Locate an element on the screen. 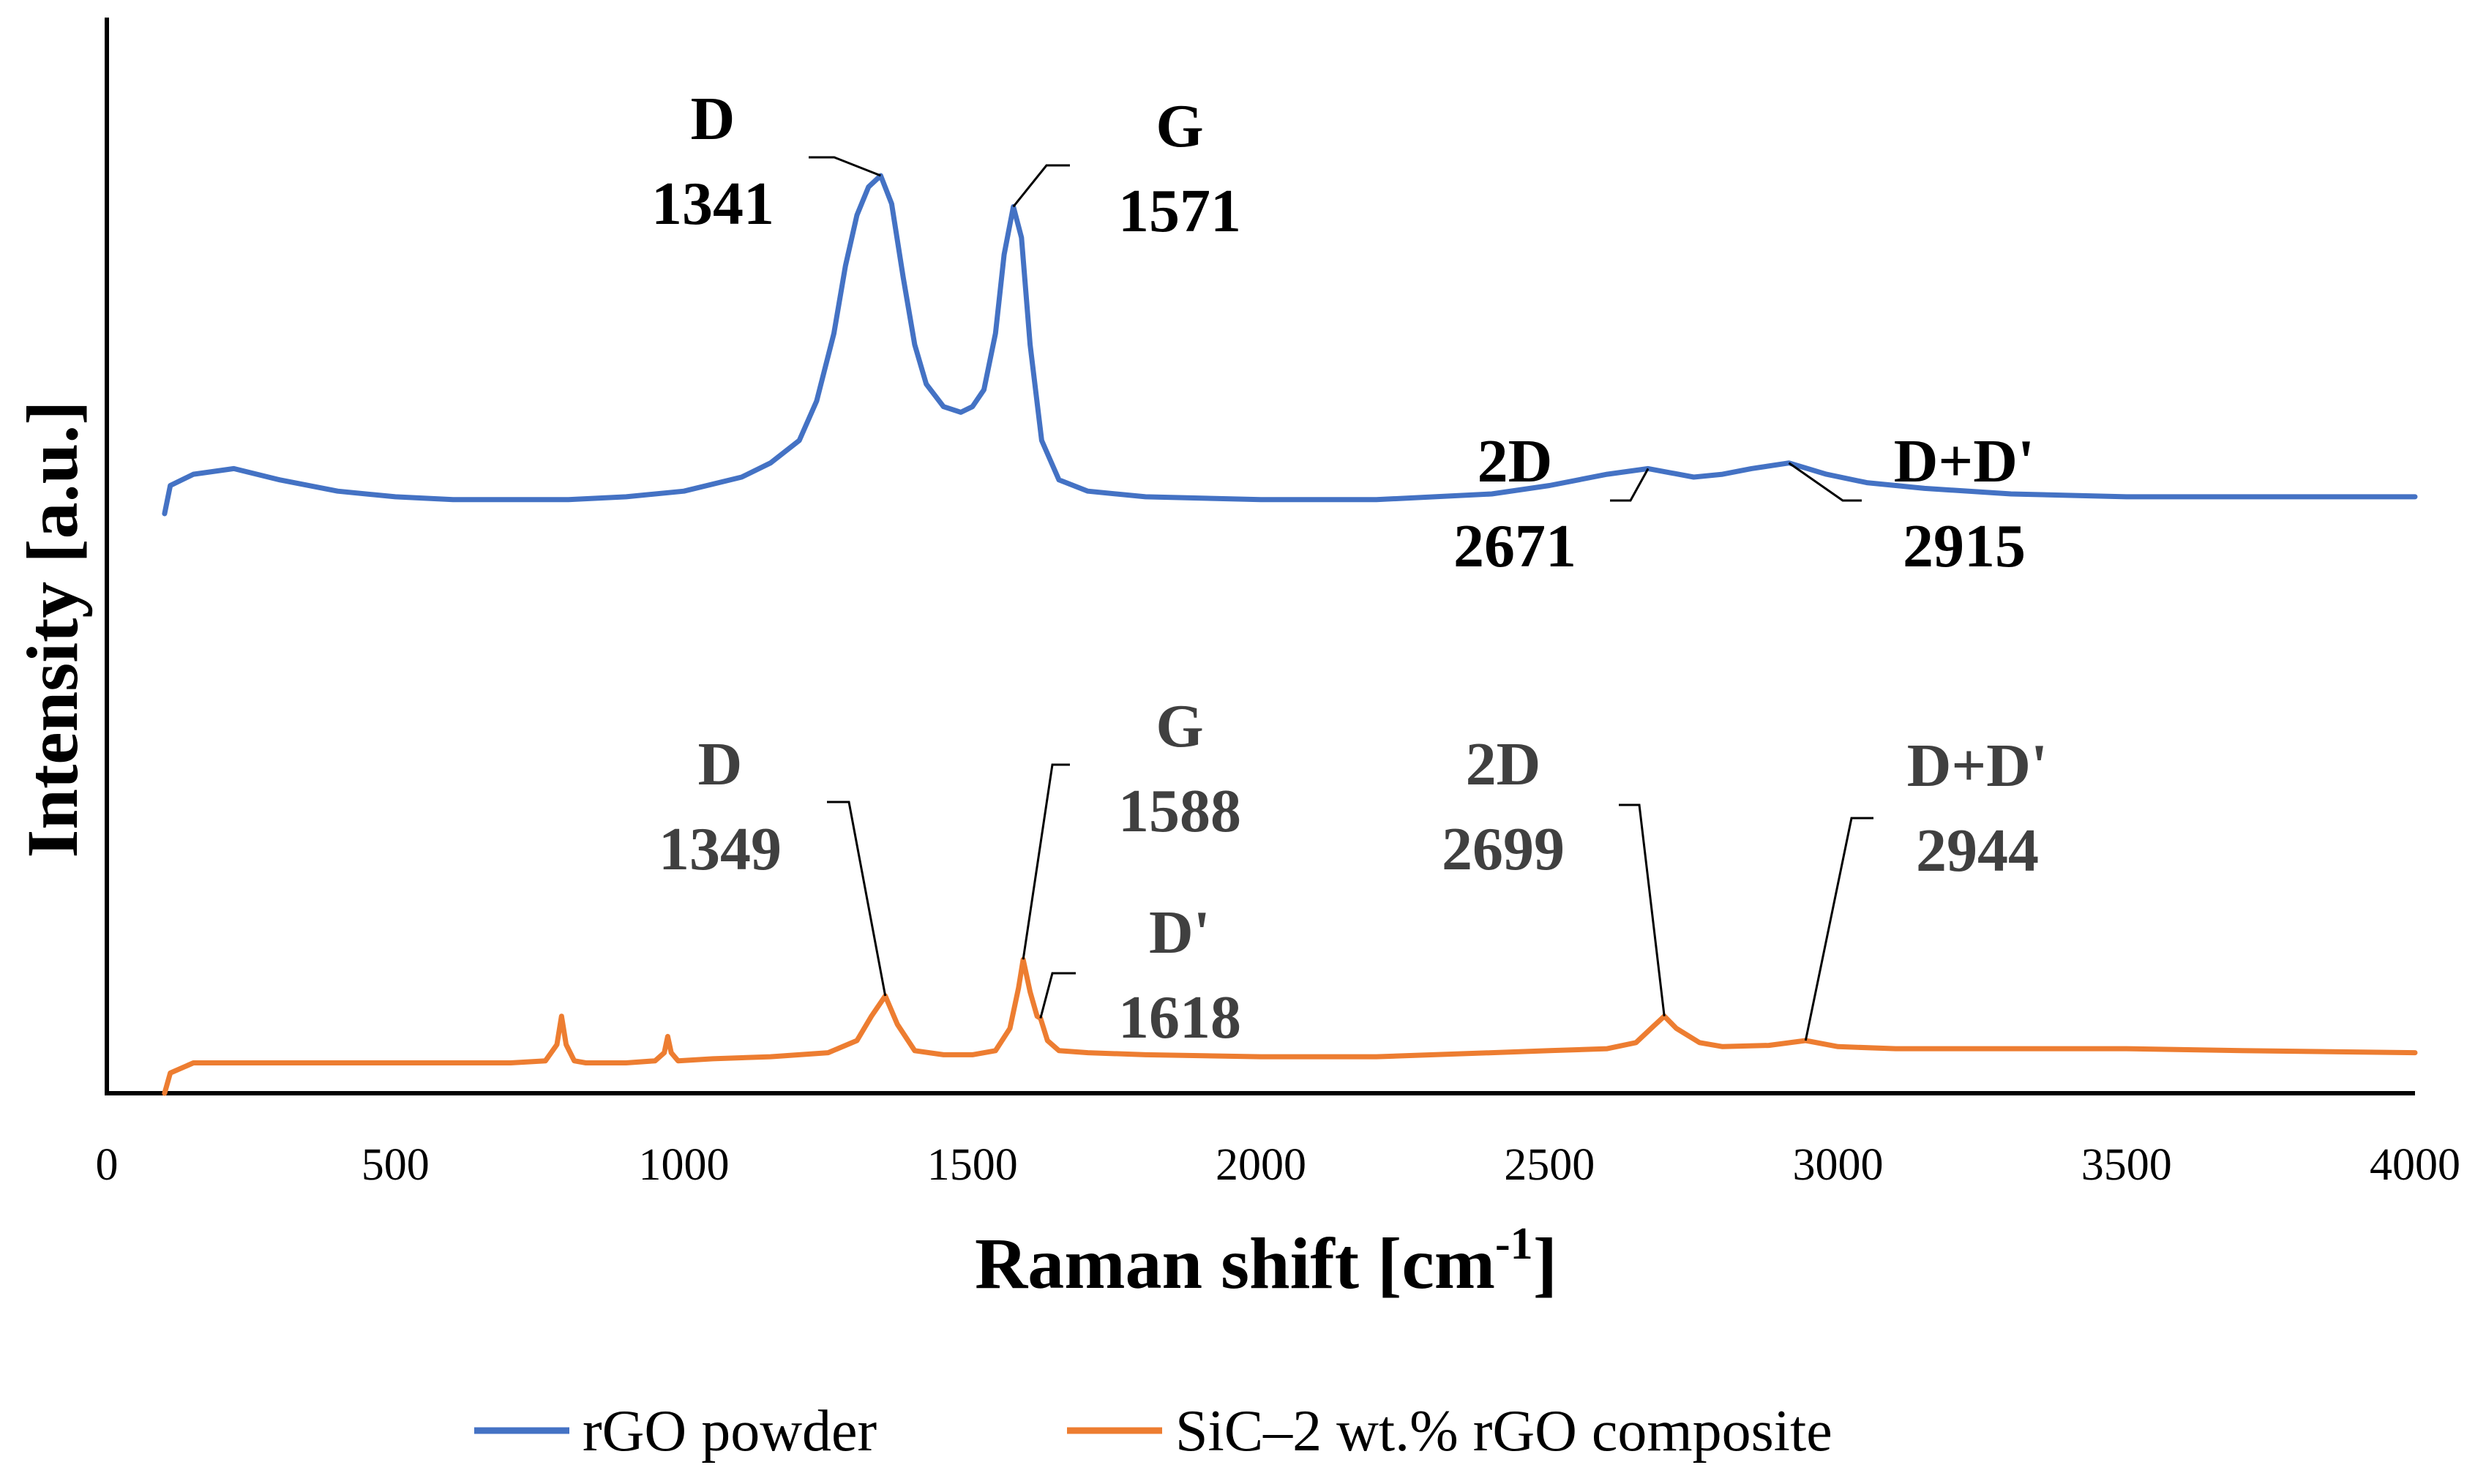  peak-rgo-dd-leader-line is located at coordinates (1825, 482).